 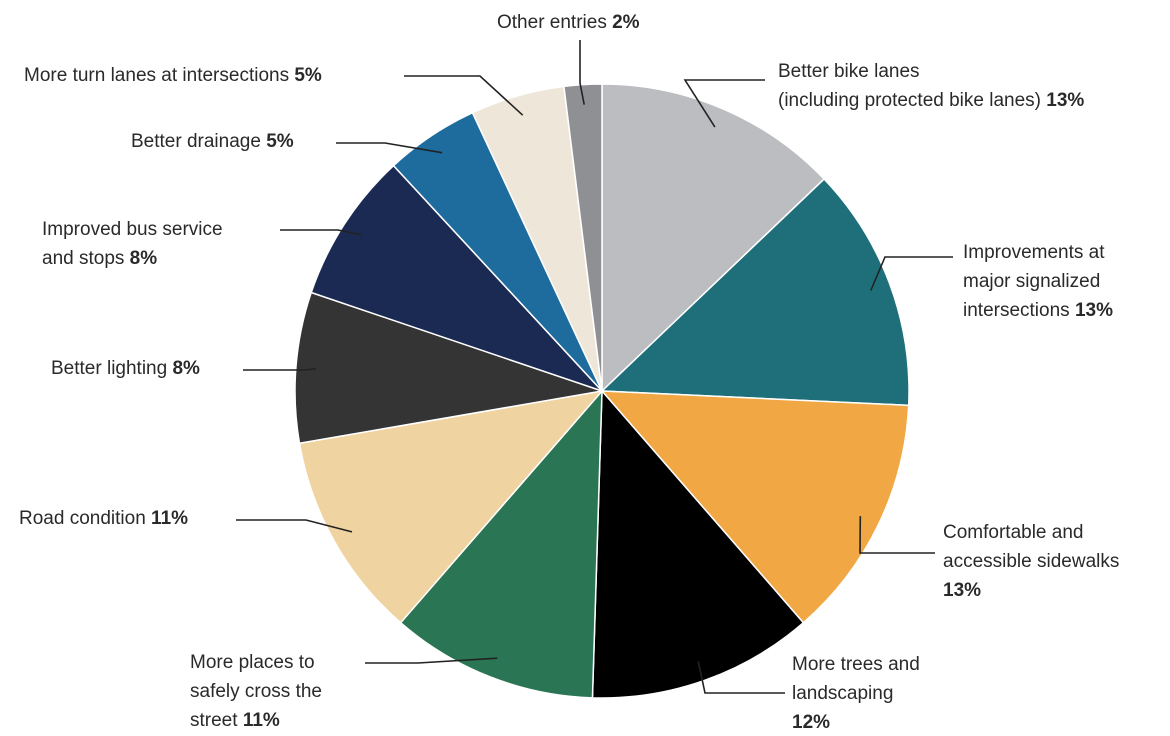 What do you see at coordinates (501, 543) in the screenshot?
I see `slice-more-places-to-safely-cross-the-street` at bounding box center [501, 543].